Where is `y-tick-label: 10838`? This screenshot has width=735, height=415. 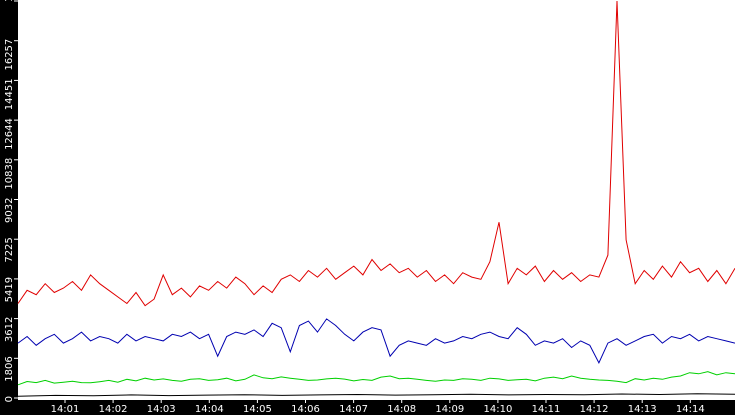
y-tick-label: 10838 is located at coordinates (9, 174).